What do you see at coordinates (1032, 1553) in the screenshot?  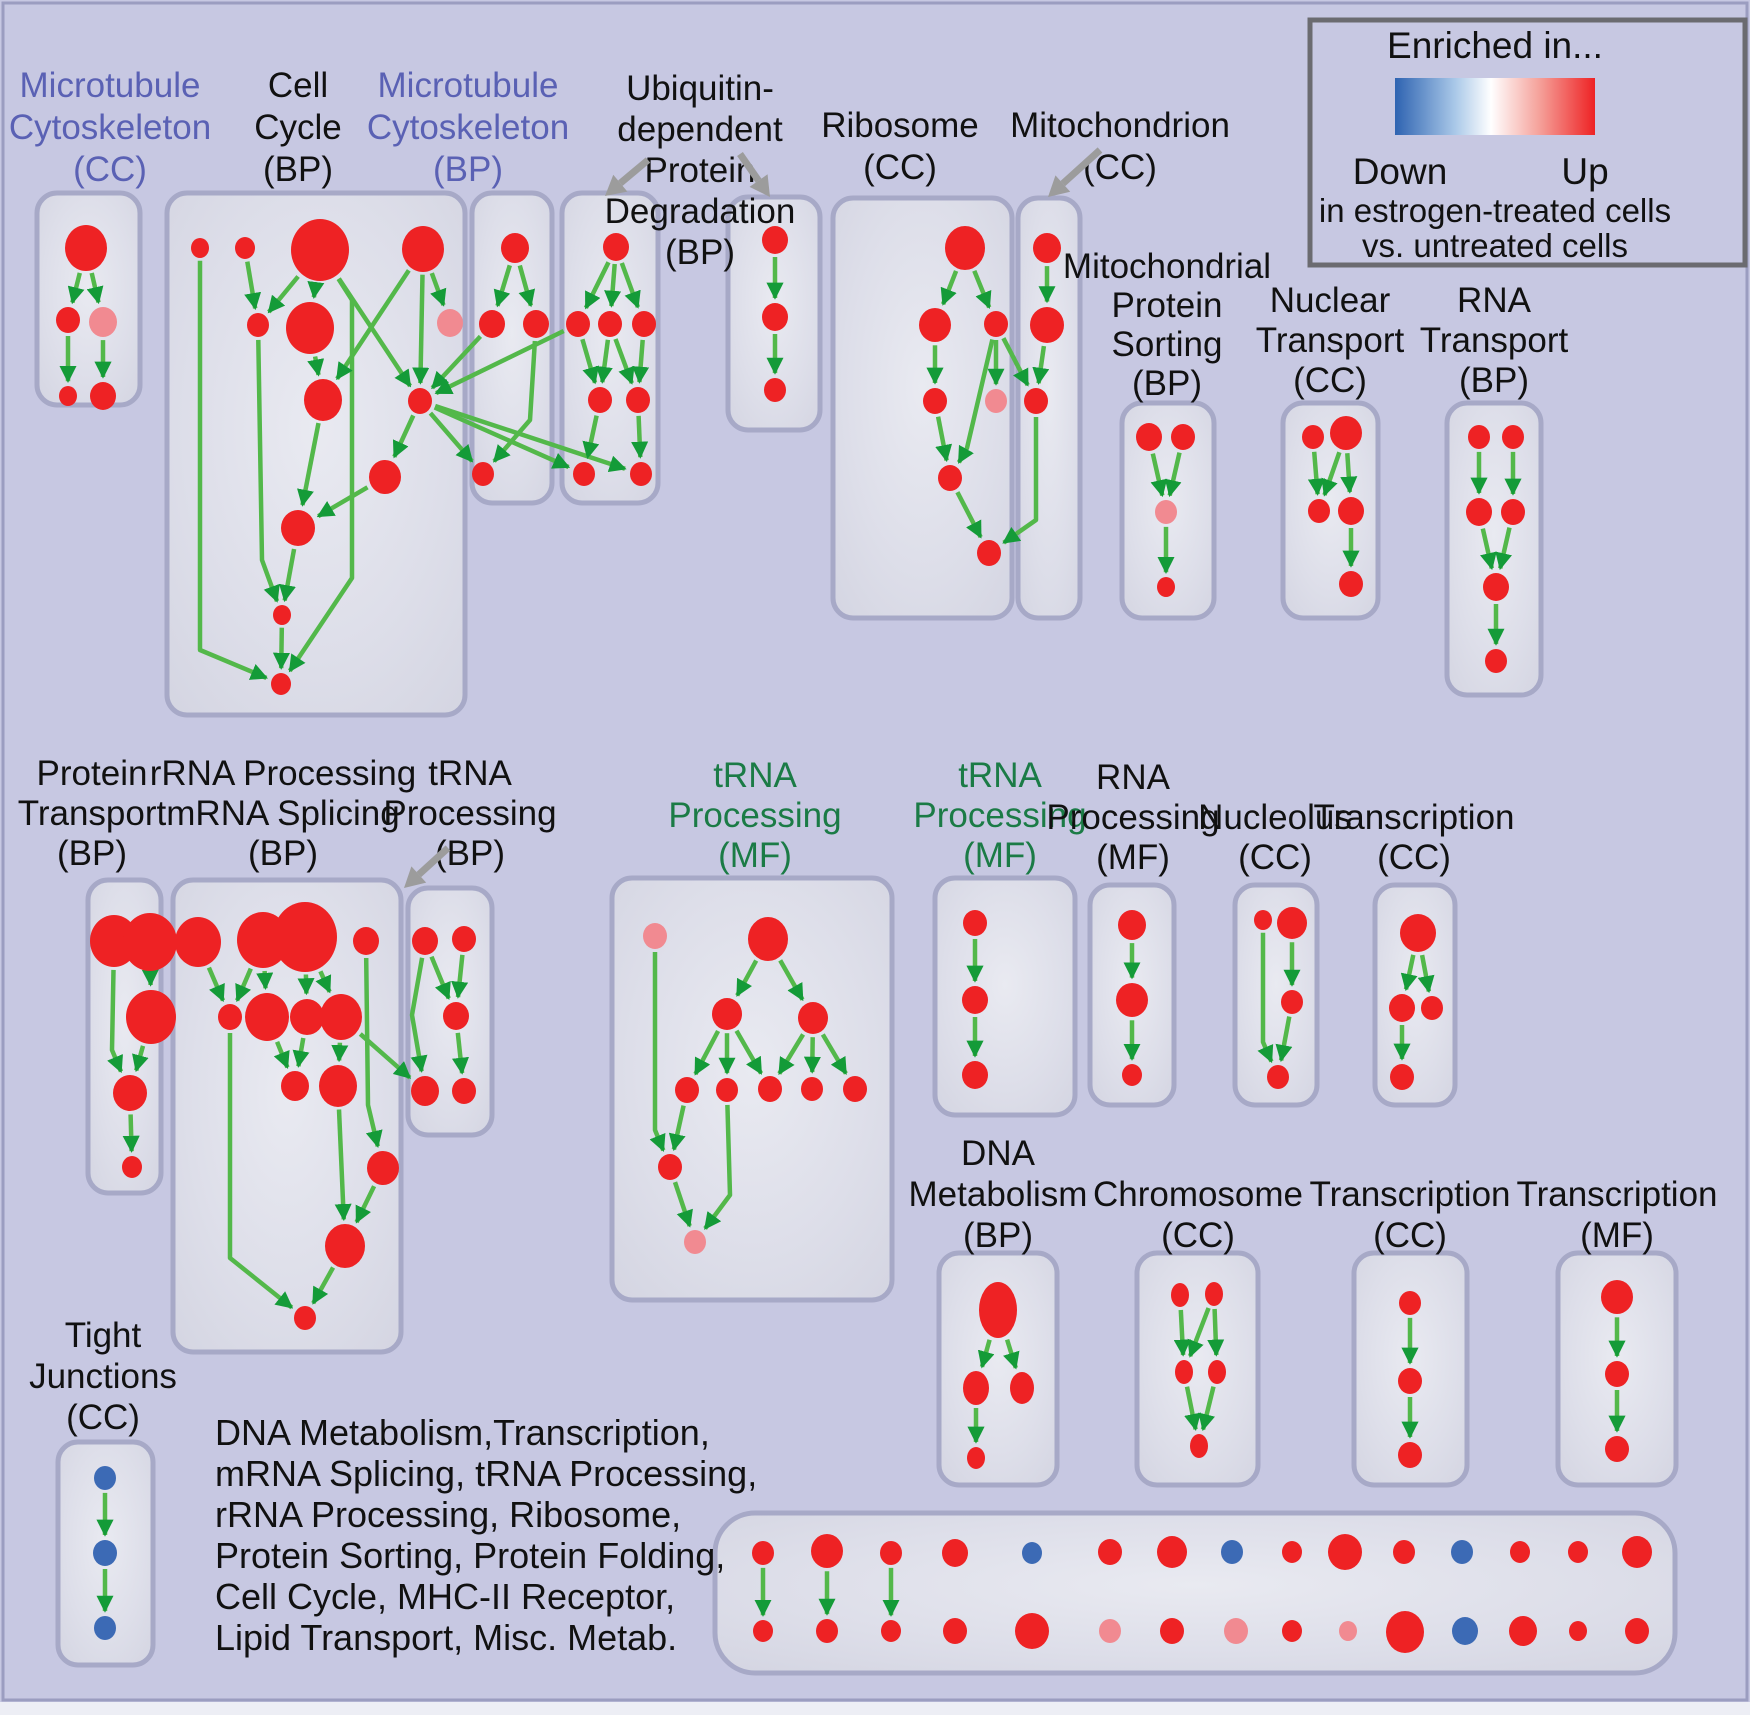 I see `node-ba5` at bounding box center [1032, 1553].